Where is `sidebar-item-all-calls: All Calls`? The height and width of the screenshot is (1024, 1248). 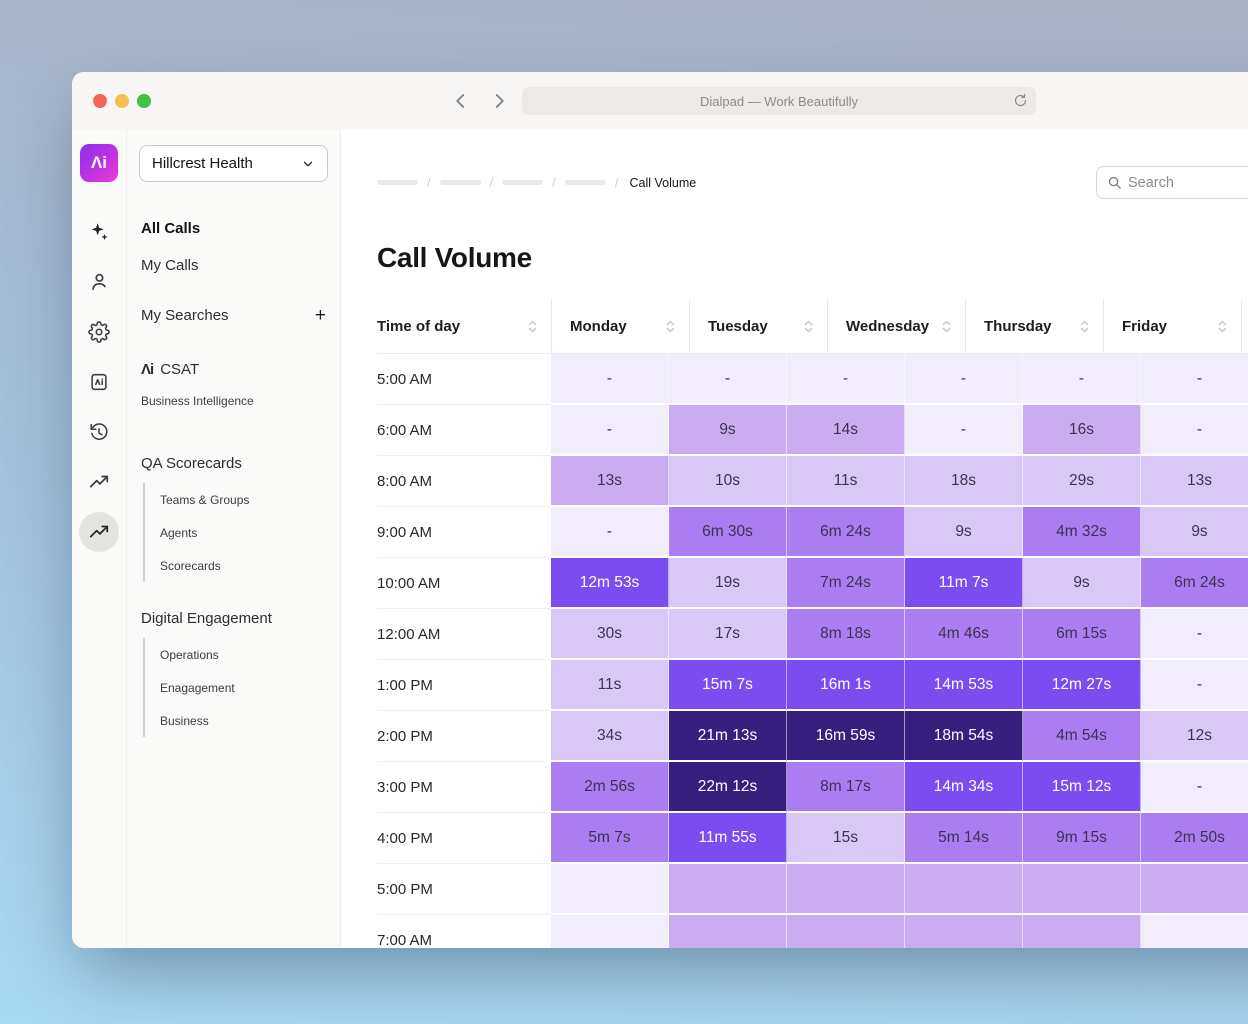 sidebar-item-all-calls: All Calls is located at coordinates (171, 228).